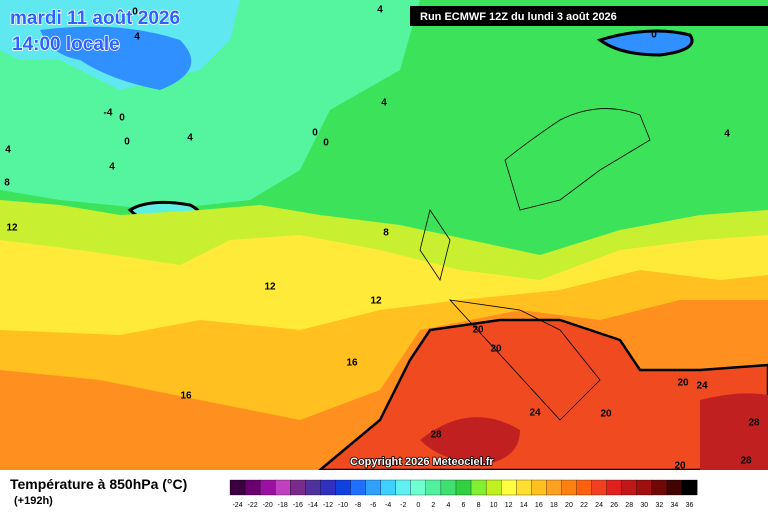 This screenshot has width=768, height=512. I want to click on scale-label: 24, so click(599, 505).